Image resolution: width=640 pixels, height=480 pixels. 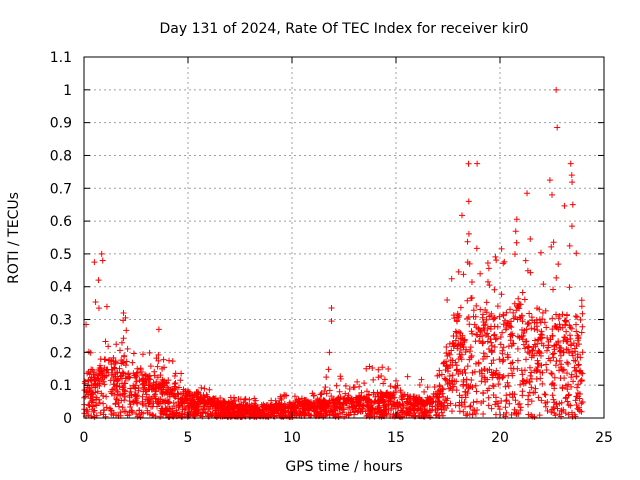 I want to click on x-tick-label: 0, so click(x=84, y=438).